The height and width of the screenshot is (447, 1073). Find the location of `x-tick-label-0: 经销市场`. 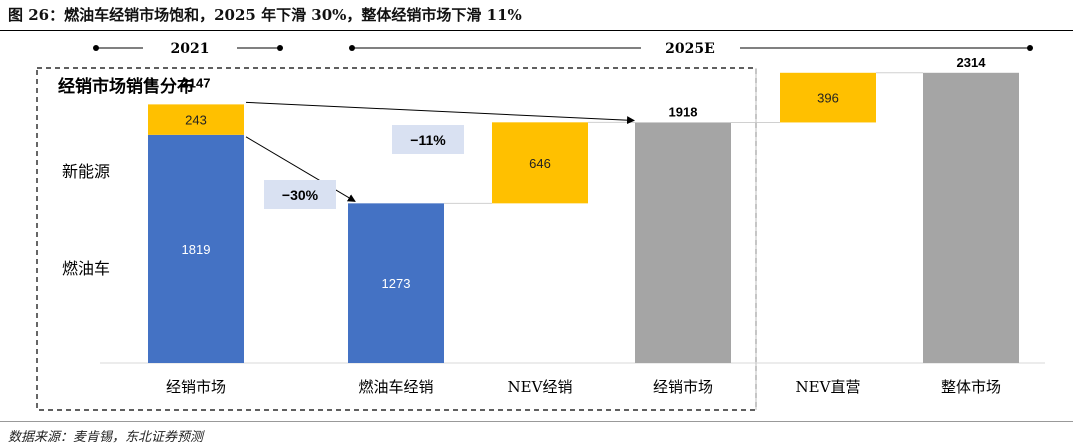

x-tick-label-0: 经销市场 is located at coordinates (196, 387).